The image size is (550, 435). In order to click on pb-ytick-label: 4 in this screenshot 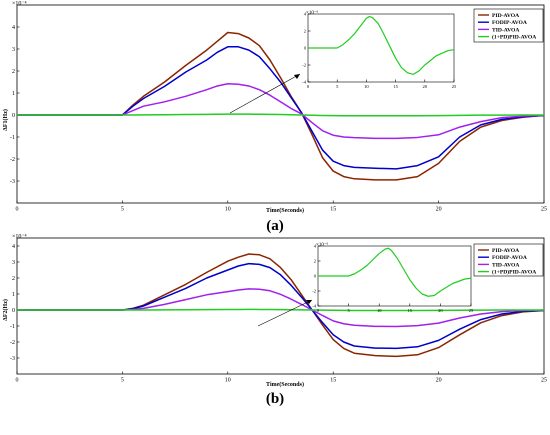, I will do `click(13, 247)`.